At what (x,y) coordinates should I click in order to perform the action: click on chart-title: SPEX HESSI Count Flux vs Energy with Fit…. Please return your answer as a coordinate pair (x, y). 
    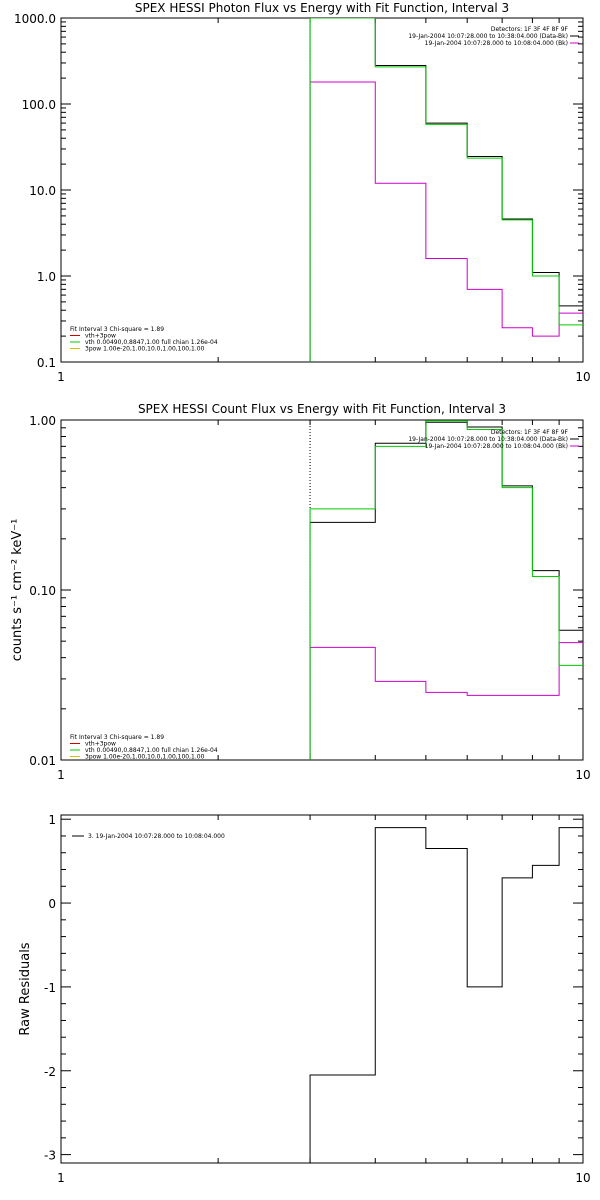
    Looking at the image, I should click on (322, 409).